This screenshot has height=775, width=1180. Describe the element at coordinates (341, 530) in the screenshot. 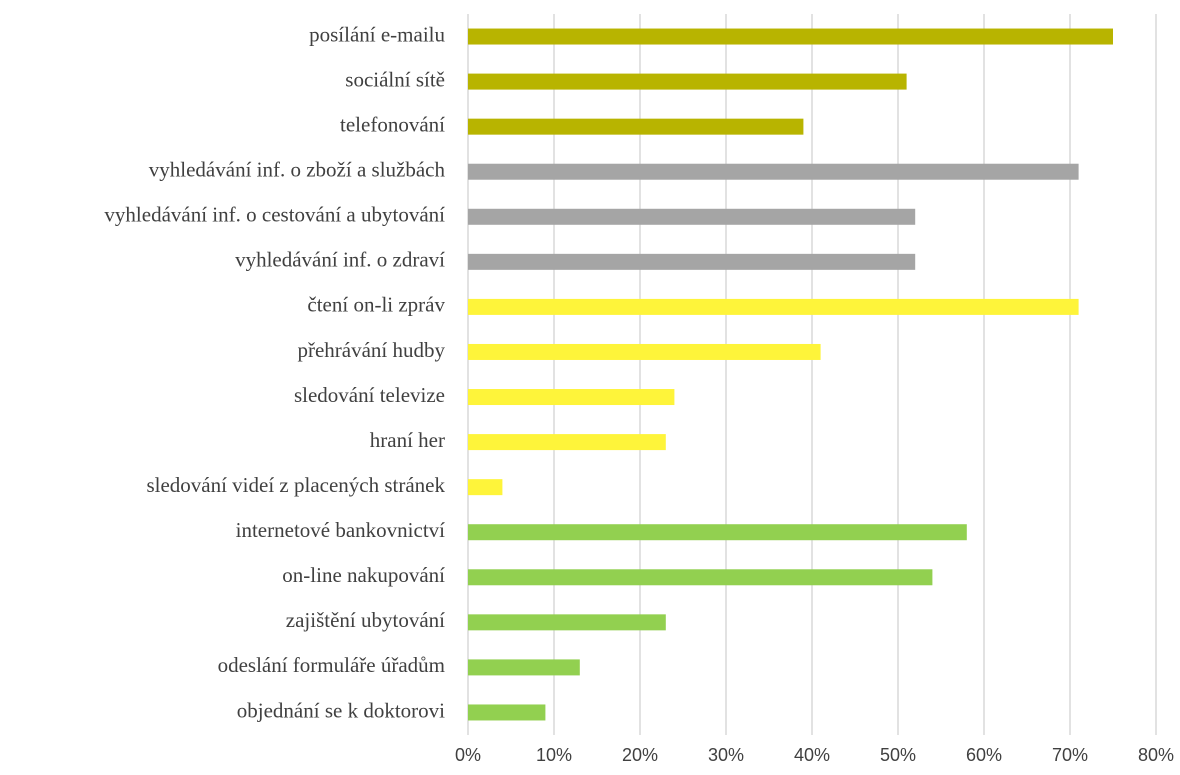

I see `y-tick-label: internetové bankovnictví` at that location.